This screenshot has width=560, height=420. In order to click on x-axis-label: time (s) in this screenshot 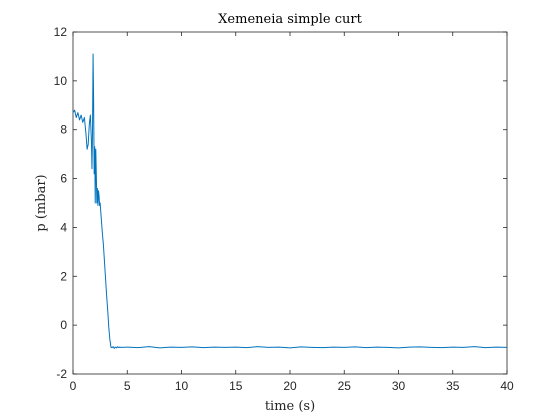, I will do `click(290, 406)`.